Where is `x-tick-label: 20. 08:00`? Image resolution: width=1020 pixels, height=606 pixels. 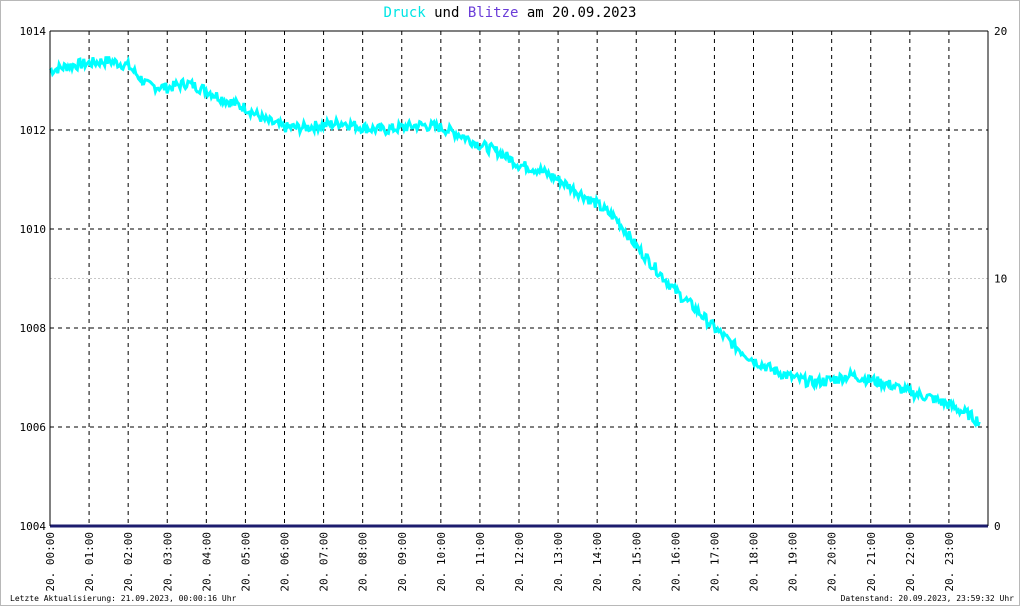 x-tick-label: 20. 08:00 is located at coordinates (363, 562).